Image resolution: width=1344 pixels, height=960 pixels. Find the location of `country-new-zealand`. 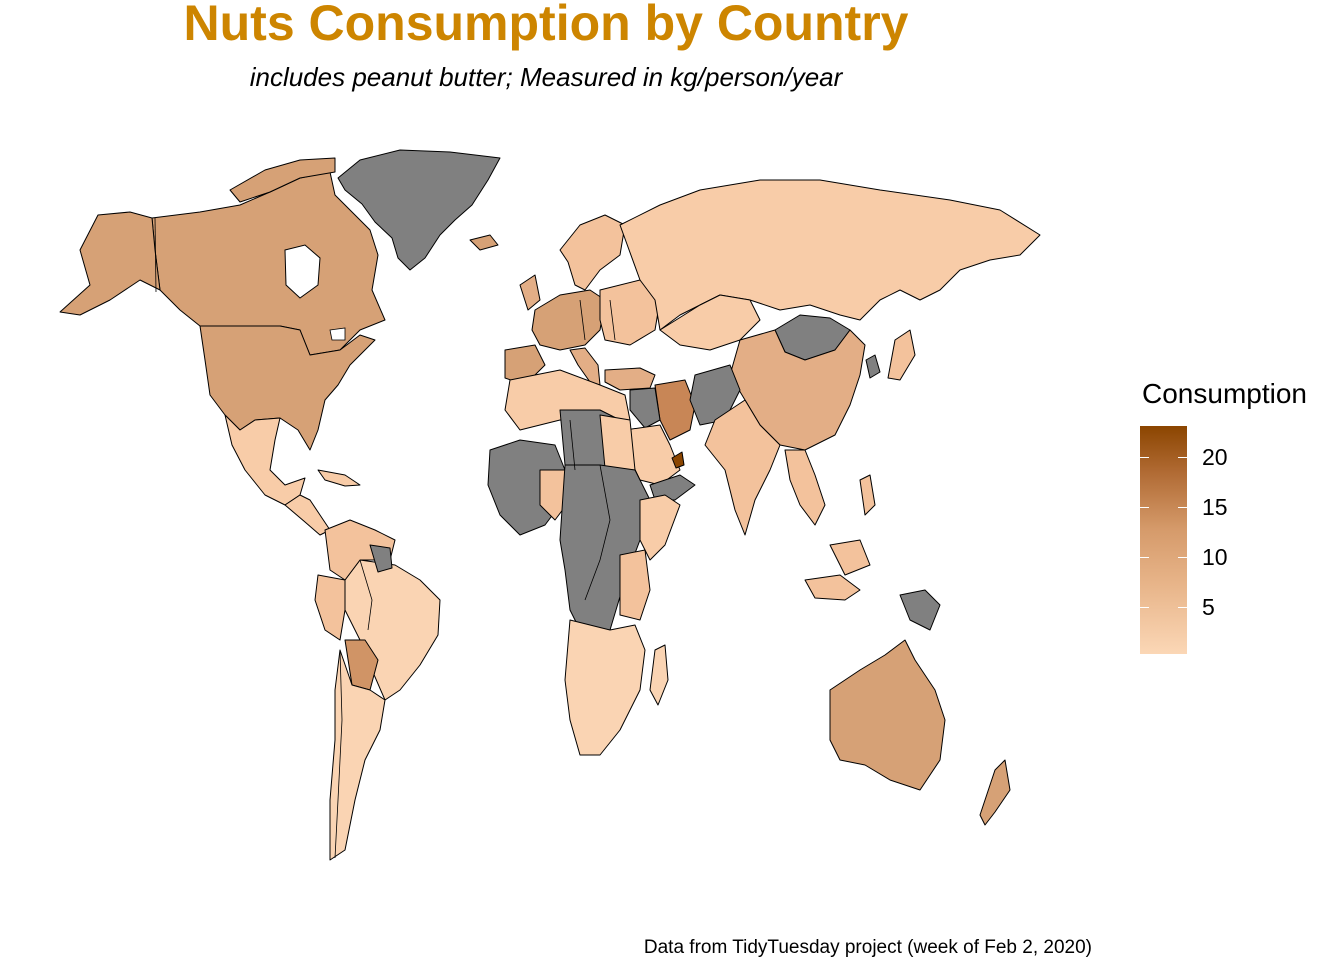

country-new-zealand is located at coordinates (995, 792).